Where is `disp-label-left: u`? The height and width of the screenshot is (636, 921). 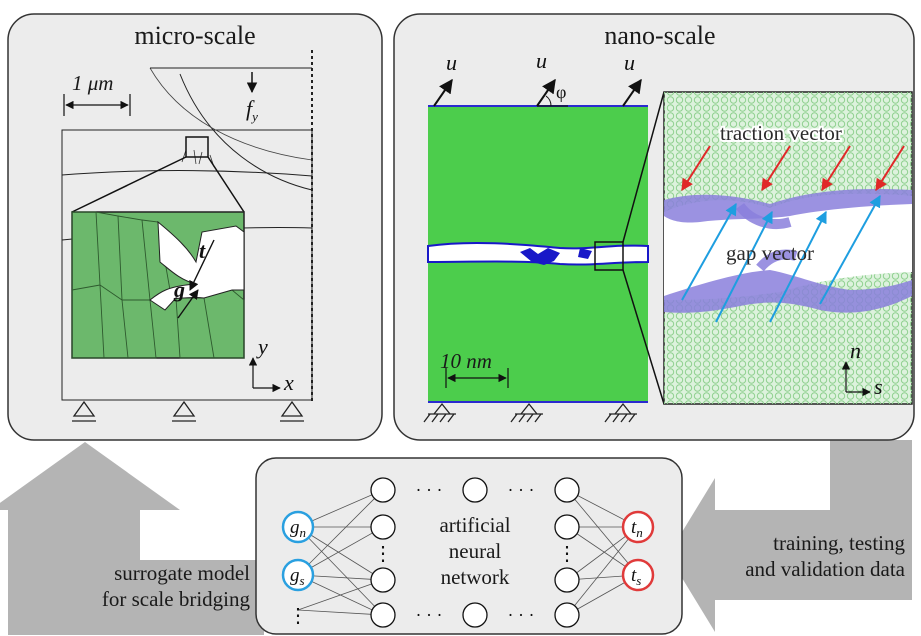 disp-label-left: u is located at coordinates (451, 62).